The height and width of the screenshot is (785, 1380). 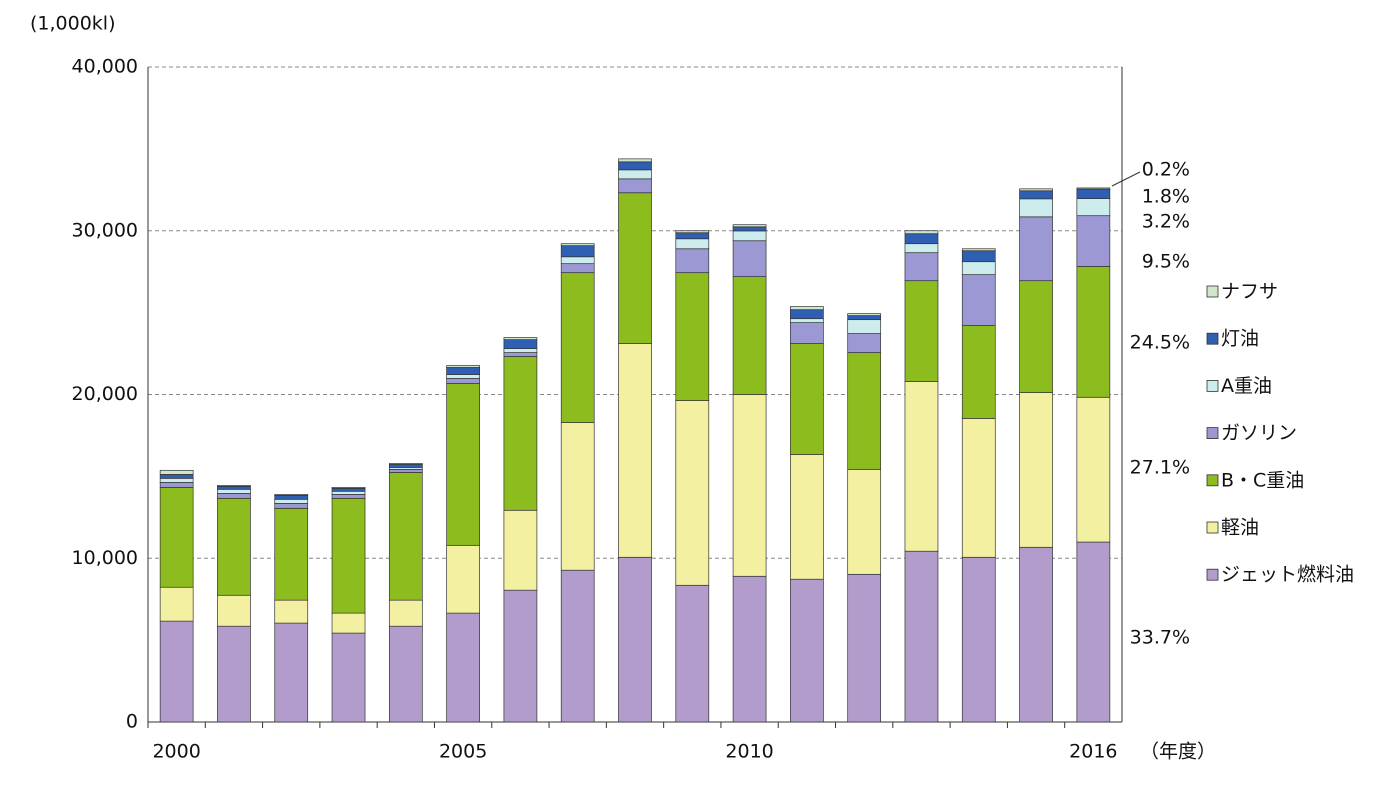 I want to click on legend-label: B・C重油, so click(x=1262, y=480).